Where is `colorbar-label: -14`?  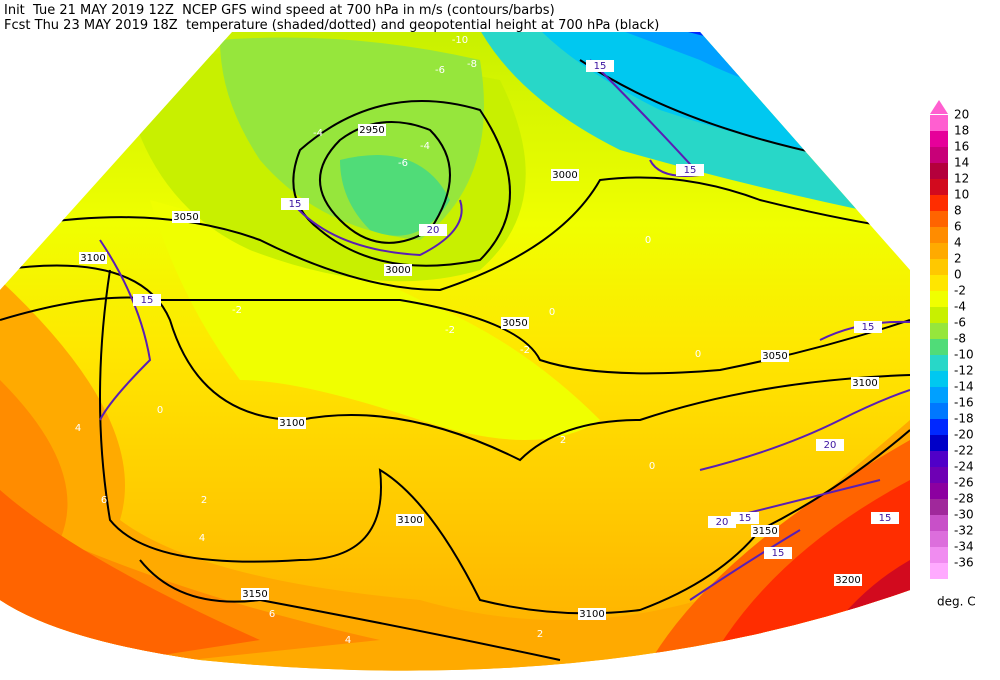 colorbar-label: -14 is located at coordinates (964, 387).